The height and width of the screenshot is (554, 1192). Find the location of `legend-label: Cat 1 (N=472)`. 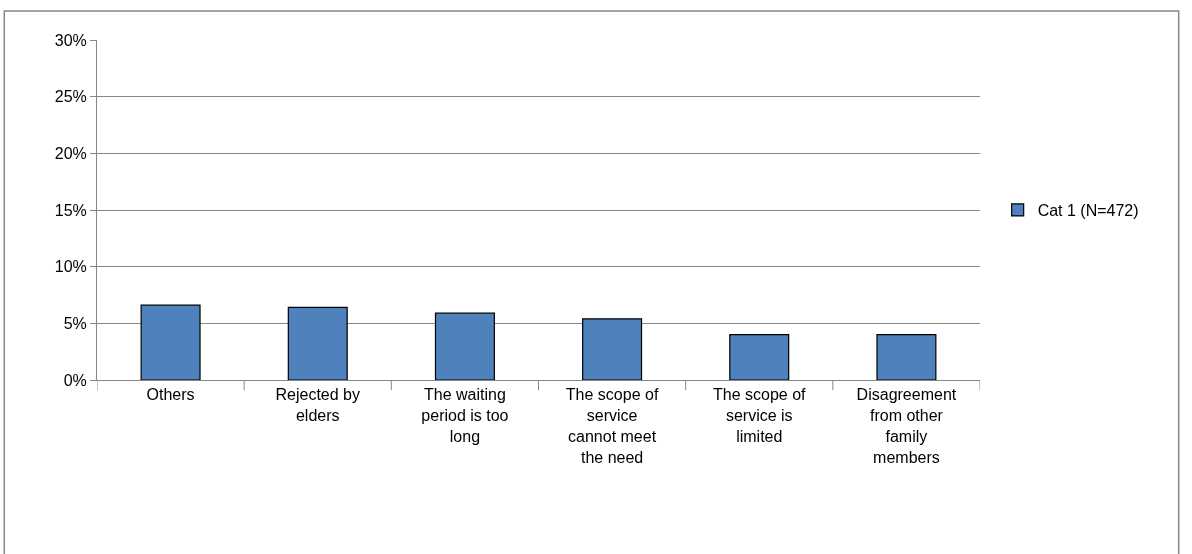

legend-label: Cat 1 (N=472) is located at coordinates (1088, 211).